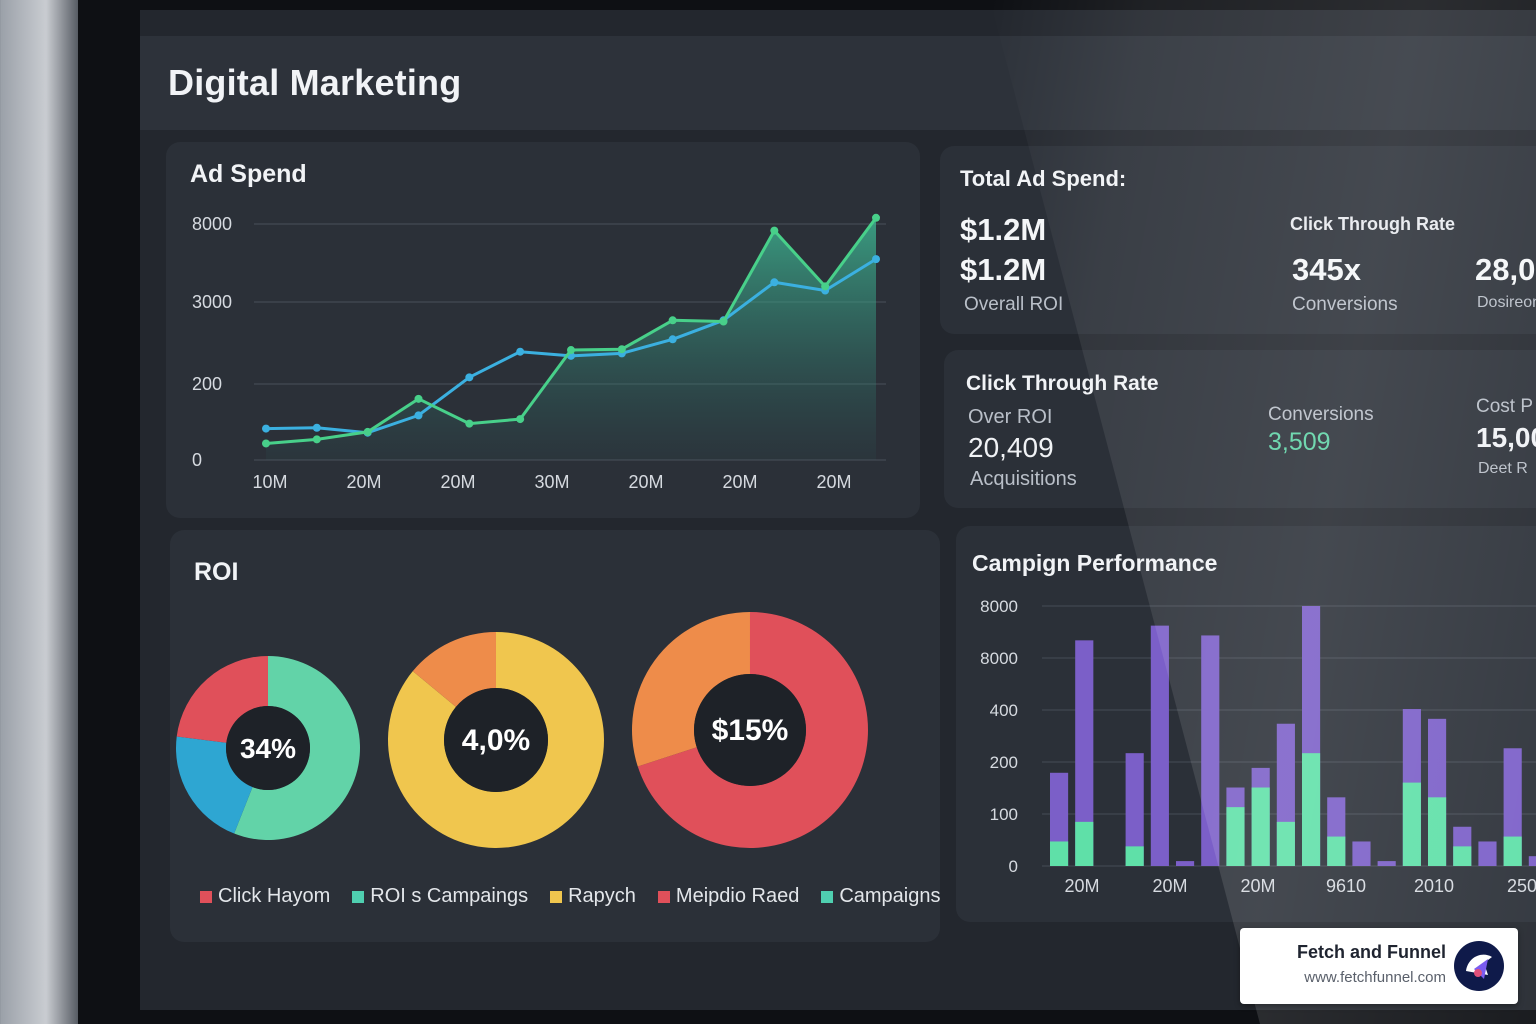 This screenshot has height=1024, width=1536. What do you see at coordinates (1379, 966) in the screenshot?
I see `brand-badge: Fetch and Funnel www.fetchfunnel.com` at bounding box center [1379, 966].